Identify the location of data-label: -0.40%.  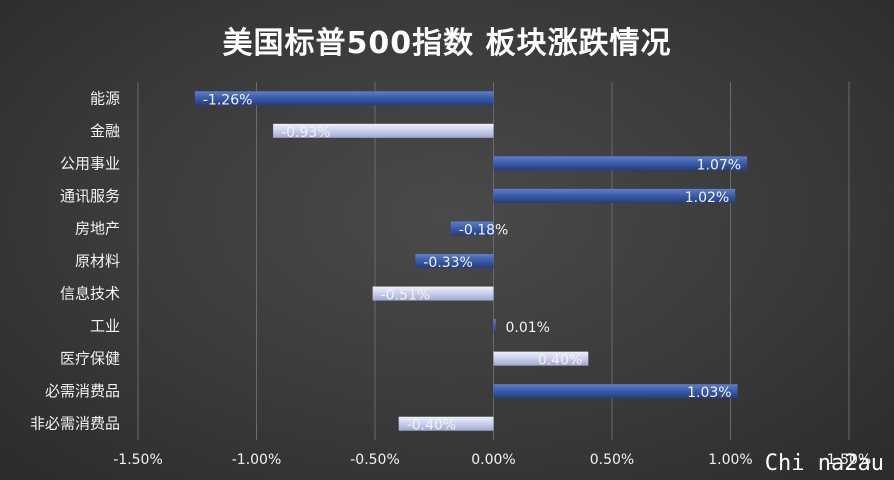
(432, 426).